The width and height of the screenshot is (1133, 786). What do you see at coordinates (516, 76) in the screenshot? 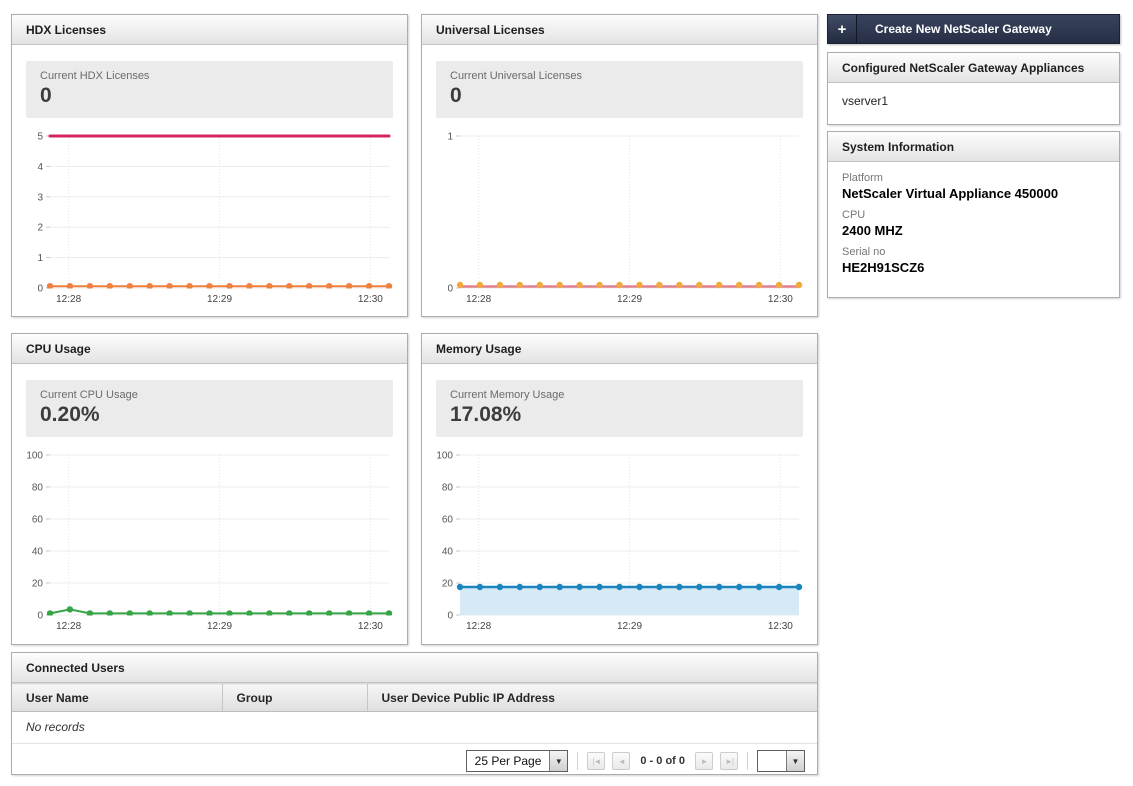
I see `universal-stat-label: Current Universal Licenses` at bounding box center [516, 76].